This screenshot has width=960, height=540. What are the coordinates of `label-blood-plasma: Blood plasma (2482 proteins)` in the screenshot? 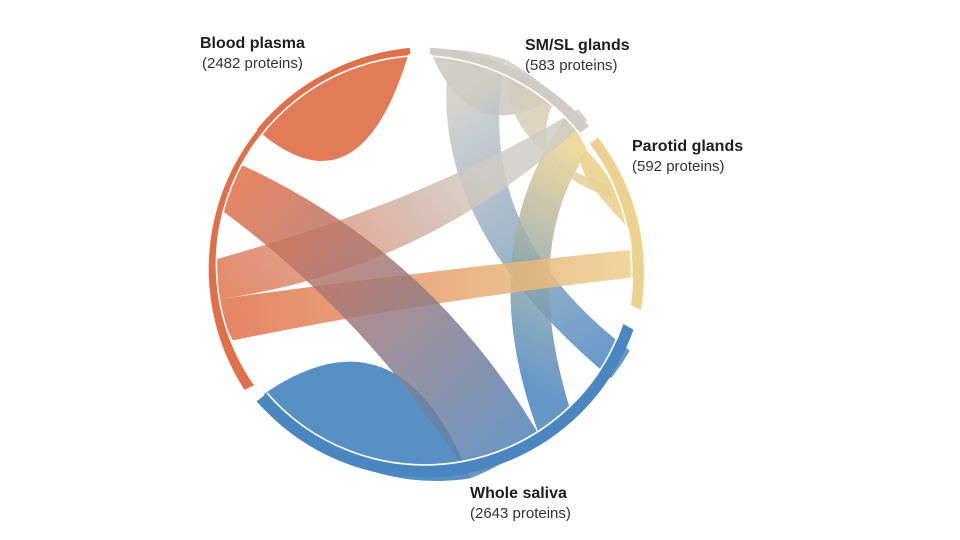 It's located at (252, 54).